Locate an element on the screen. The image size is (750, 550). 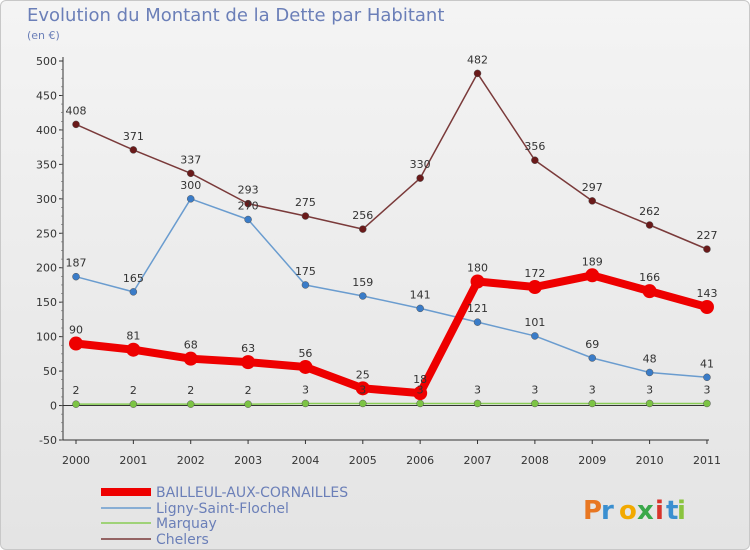
data-label: 337 is located at coordinates (190, 159).